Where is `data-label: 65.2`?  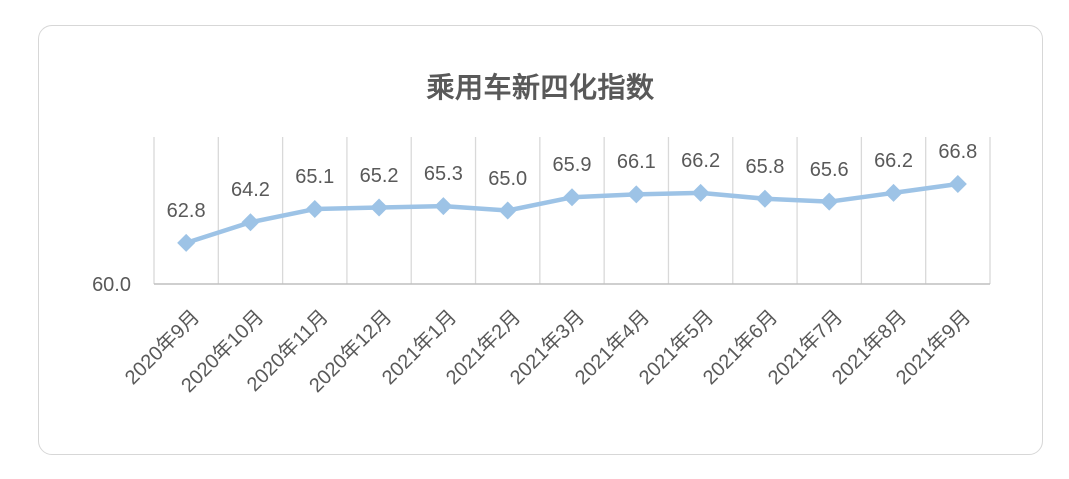
data-label: 65.2 is located at coordinates (379, 175).